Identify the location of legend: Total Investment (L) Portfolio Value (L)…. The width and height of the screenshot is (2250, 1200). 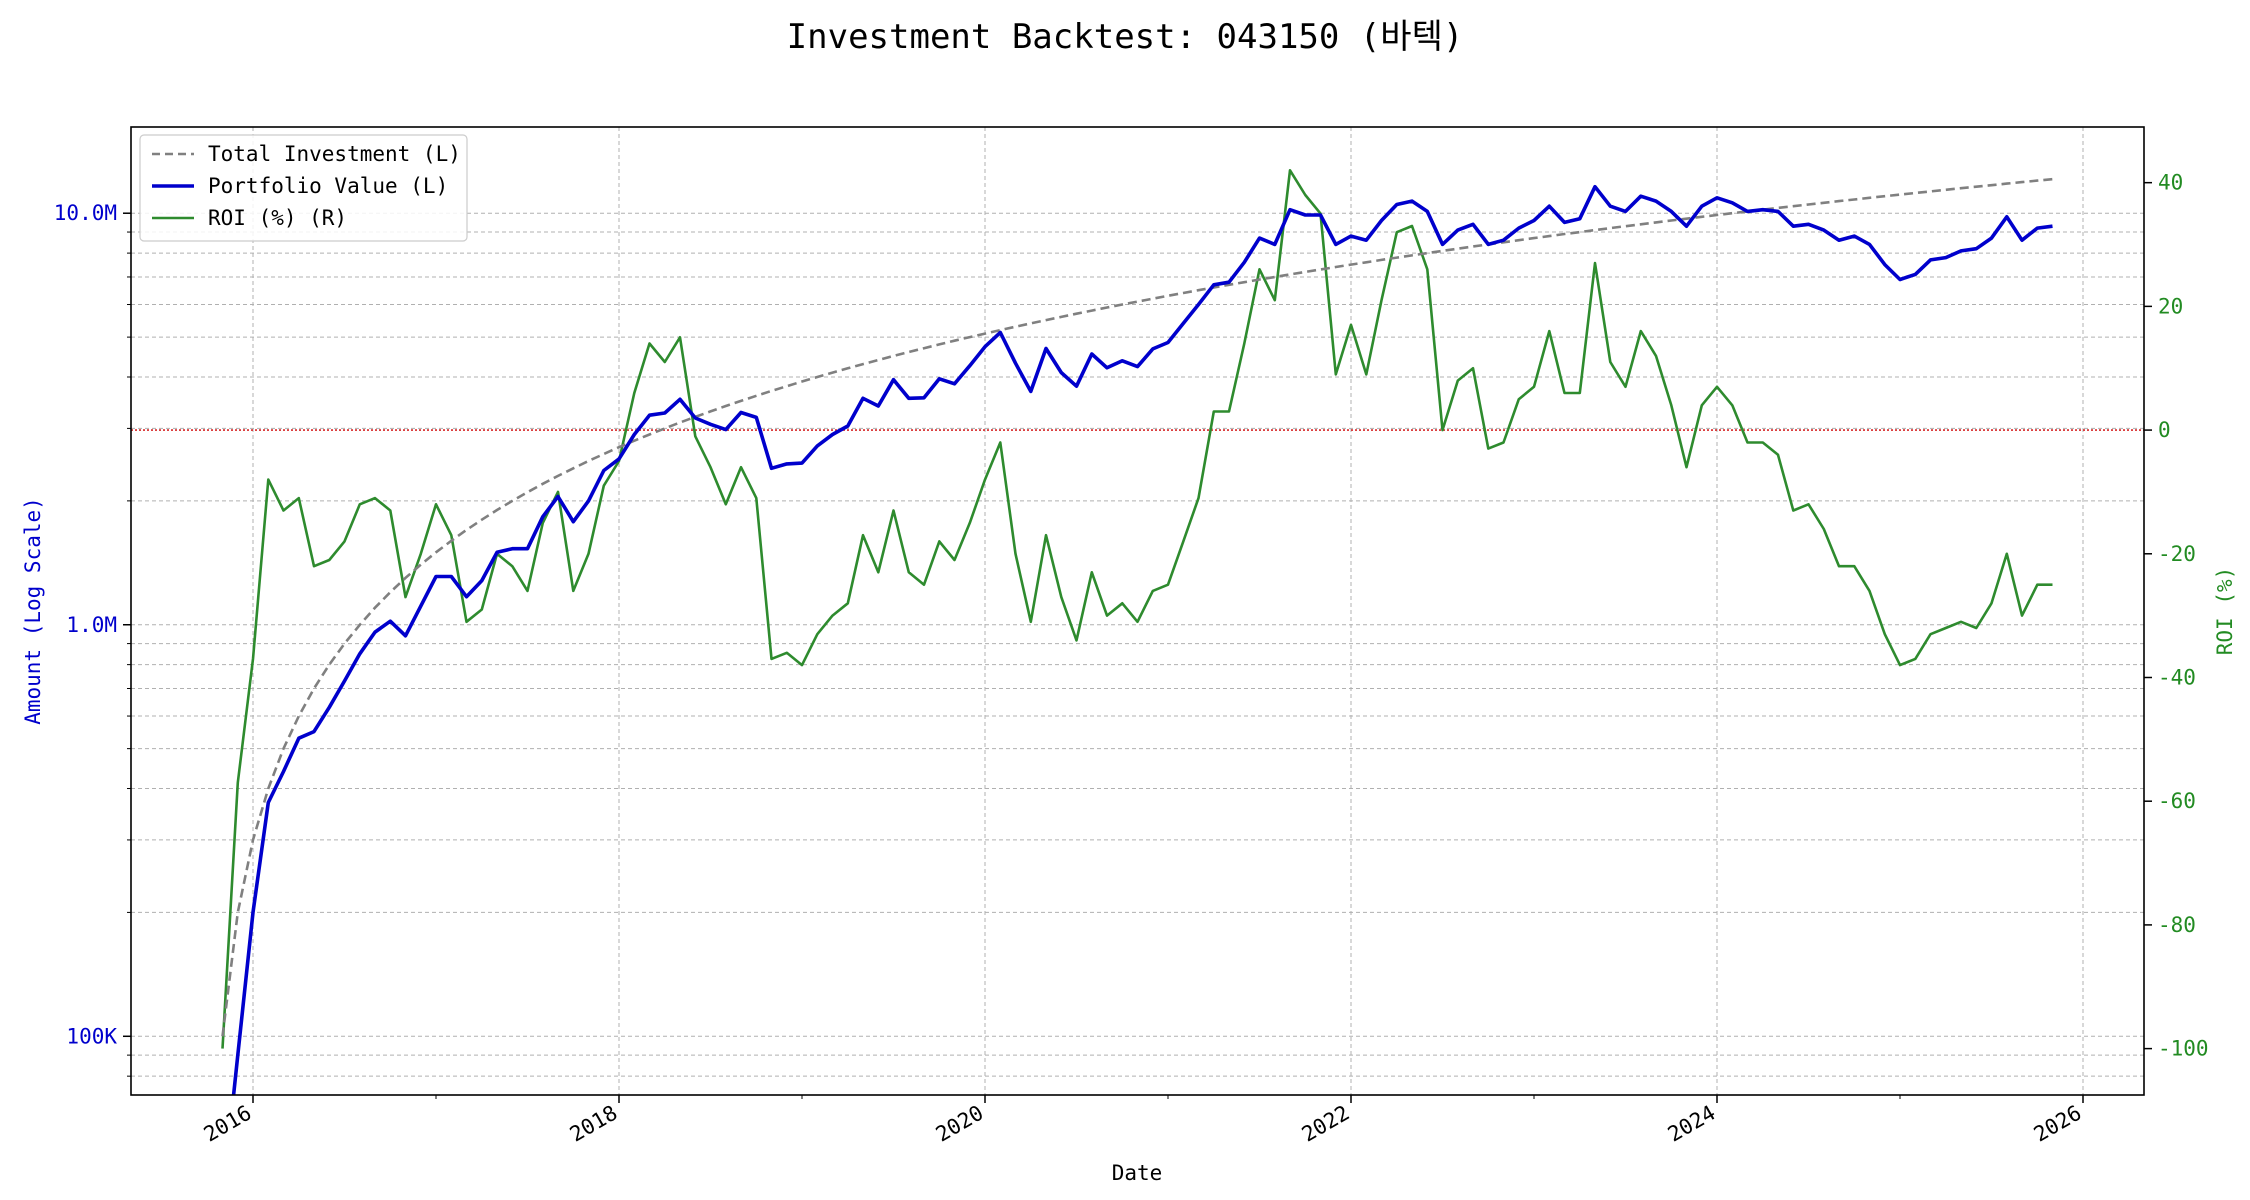
(303, 188).